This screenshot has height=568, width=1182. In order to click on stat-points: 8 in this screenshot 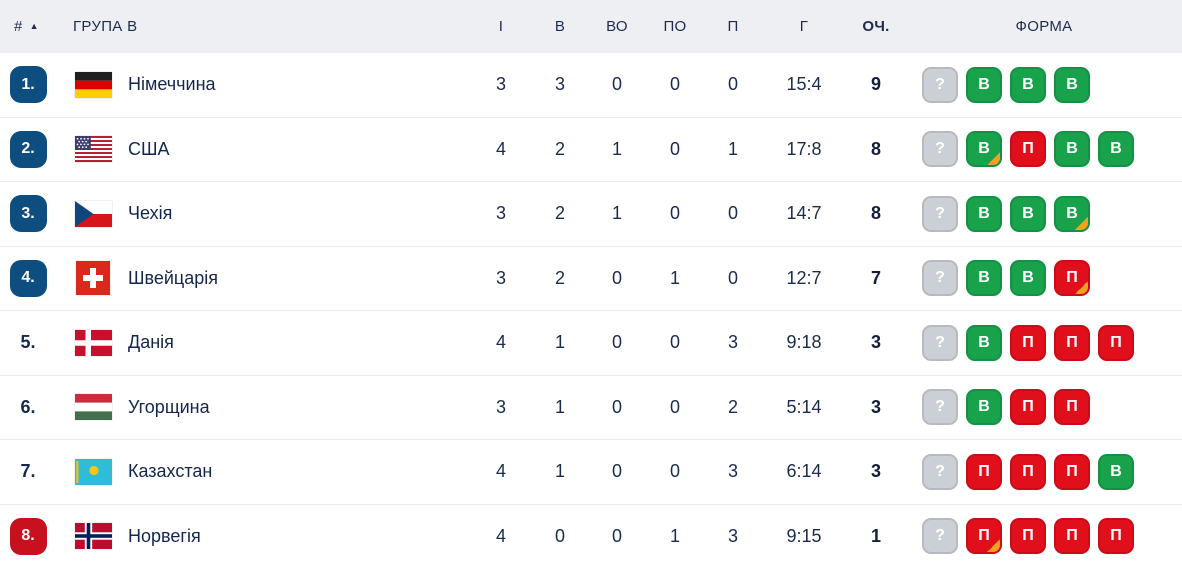, I will do `click(875, 148)`.